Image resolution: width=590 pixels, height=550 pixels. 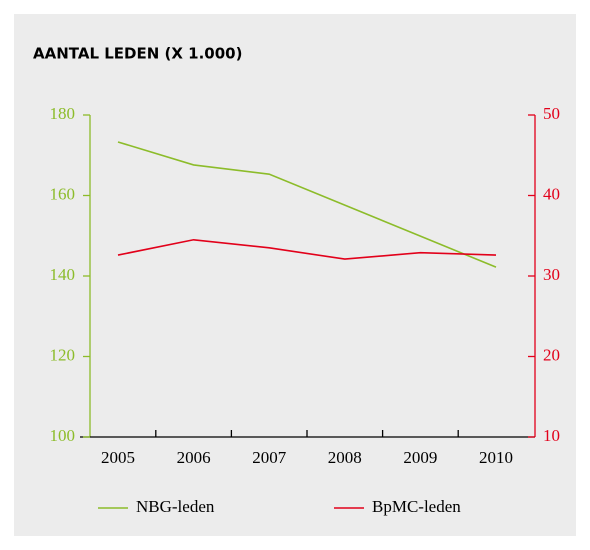 I want to click on y2-tick-label: 50, so click(x=551, y=113).